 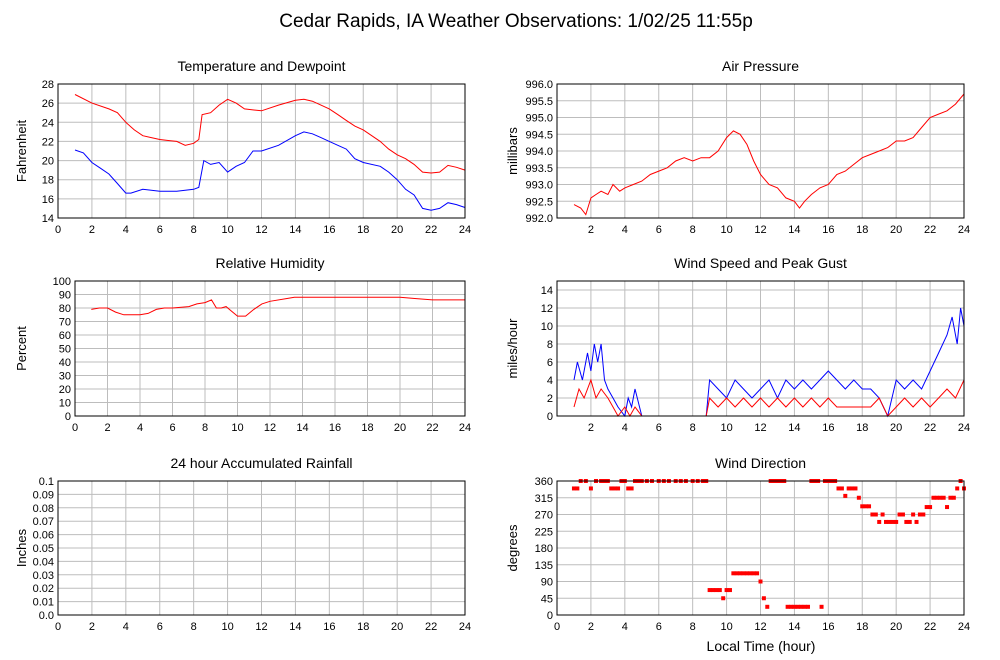 What do you see at coordinates (62, 282) in the screenshot?
I see `humidity-y-tick-label: 100` at bounding box center [62, 282].